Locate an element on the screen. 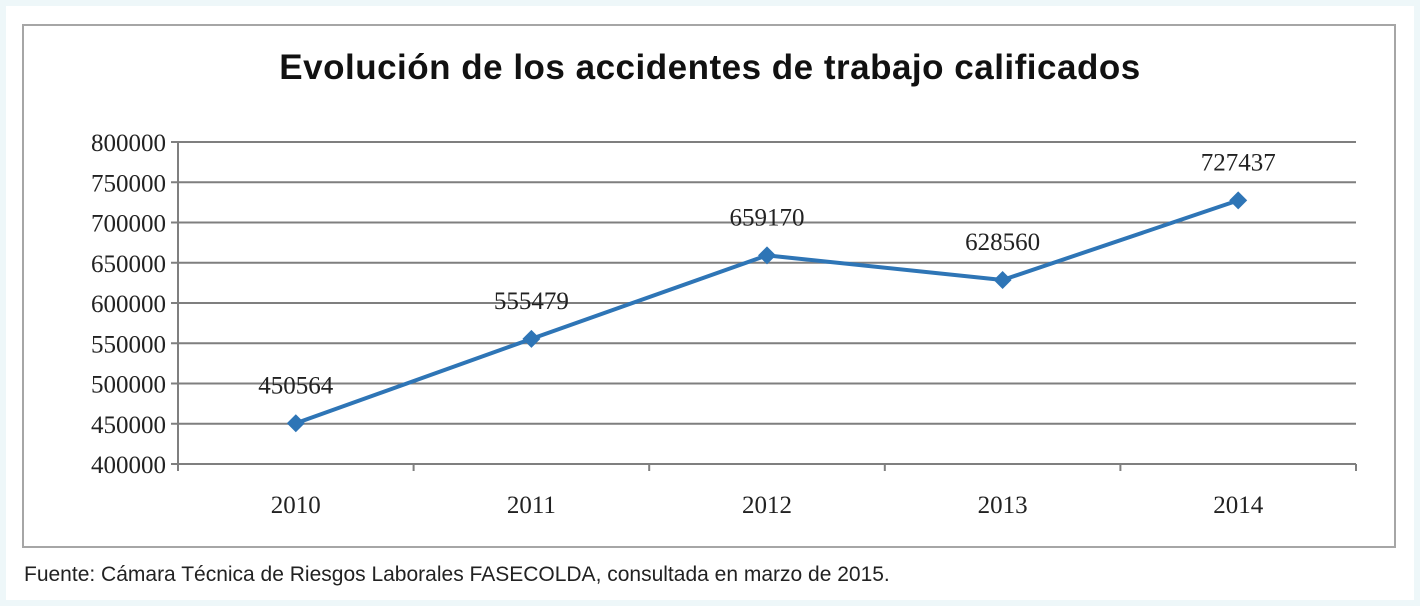 The height and width of the screenshot is (606, 1420). x-tick-labels: 2010 2011 2012 2013 2014 is located at coordinates (767, 505).